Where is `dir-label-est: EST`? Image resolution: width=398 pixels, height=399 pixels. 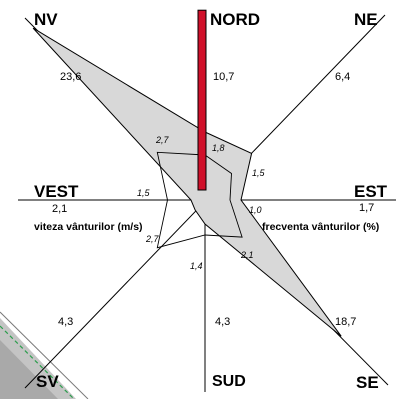 dir-label-est: EST is located at coordinates (371, 191).